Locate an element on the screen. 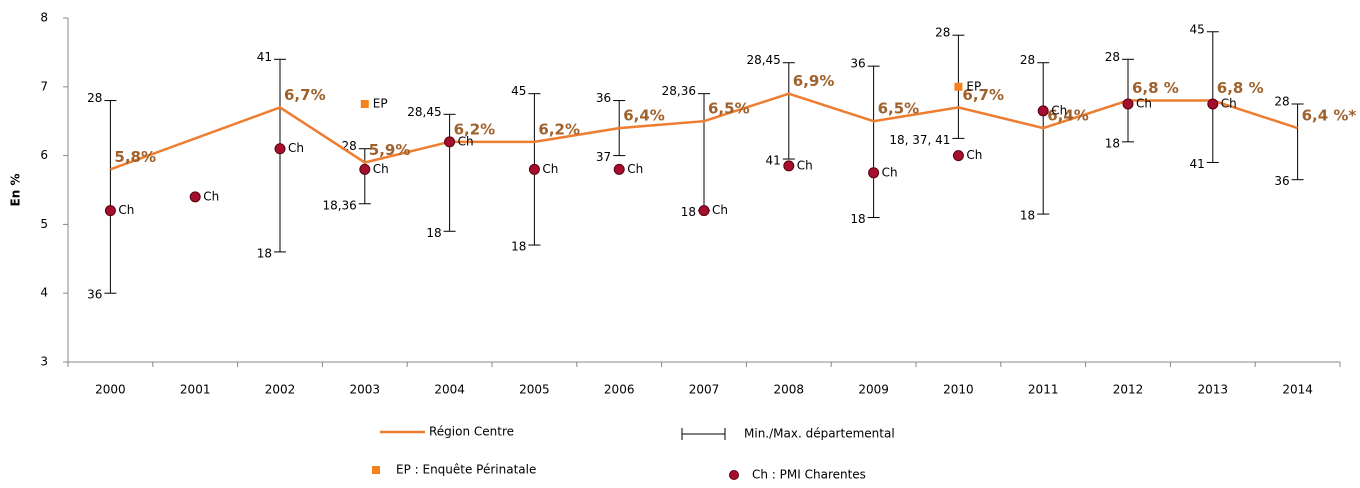 This screenshot has width=1360, height=488. x-tick-label: 2001 is located at coordinates (195, 390).